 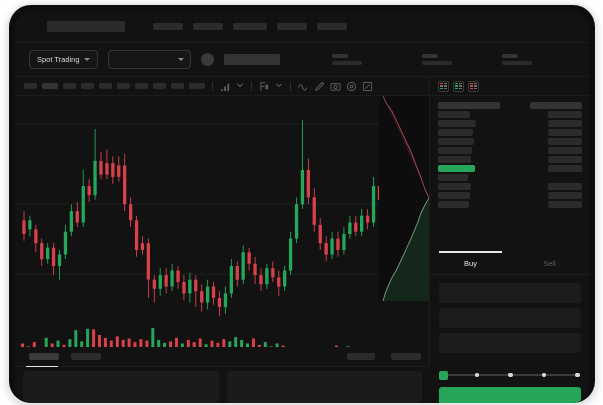 I want to click on bottom-tabs, so click(x=222, y=357).